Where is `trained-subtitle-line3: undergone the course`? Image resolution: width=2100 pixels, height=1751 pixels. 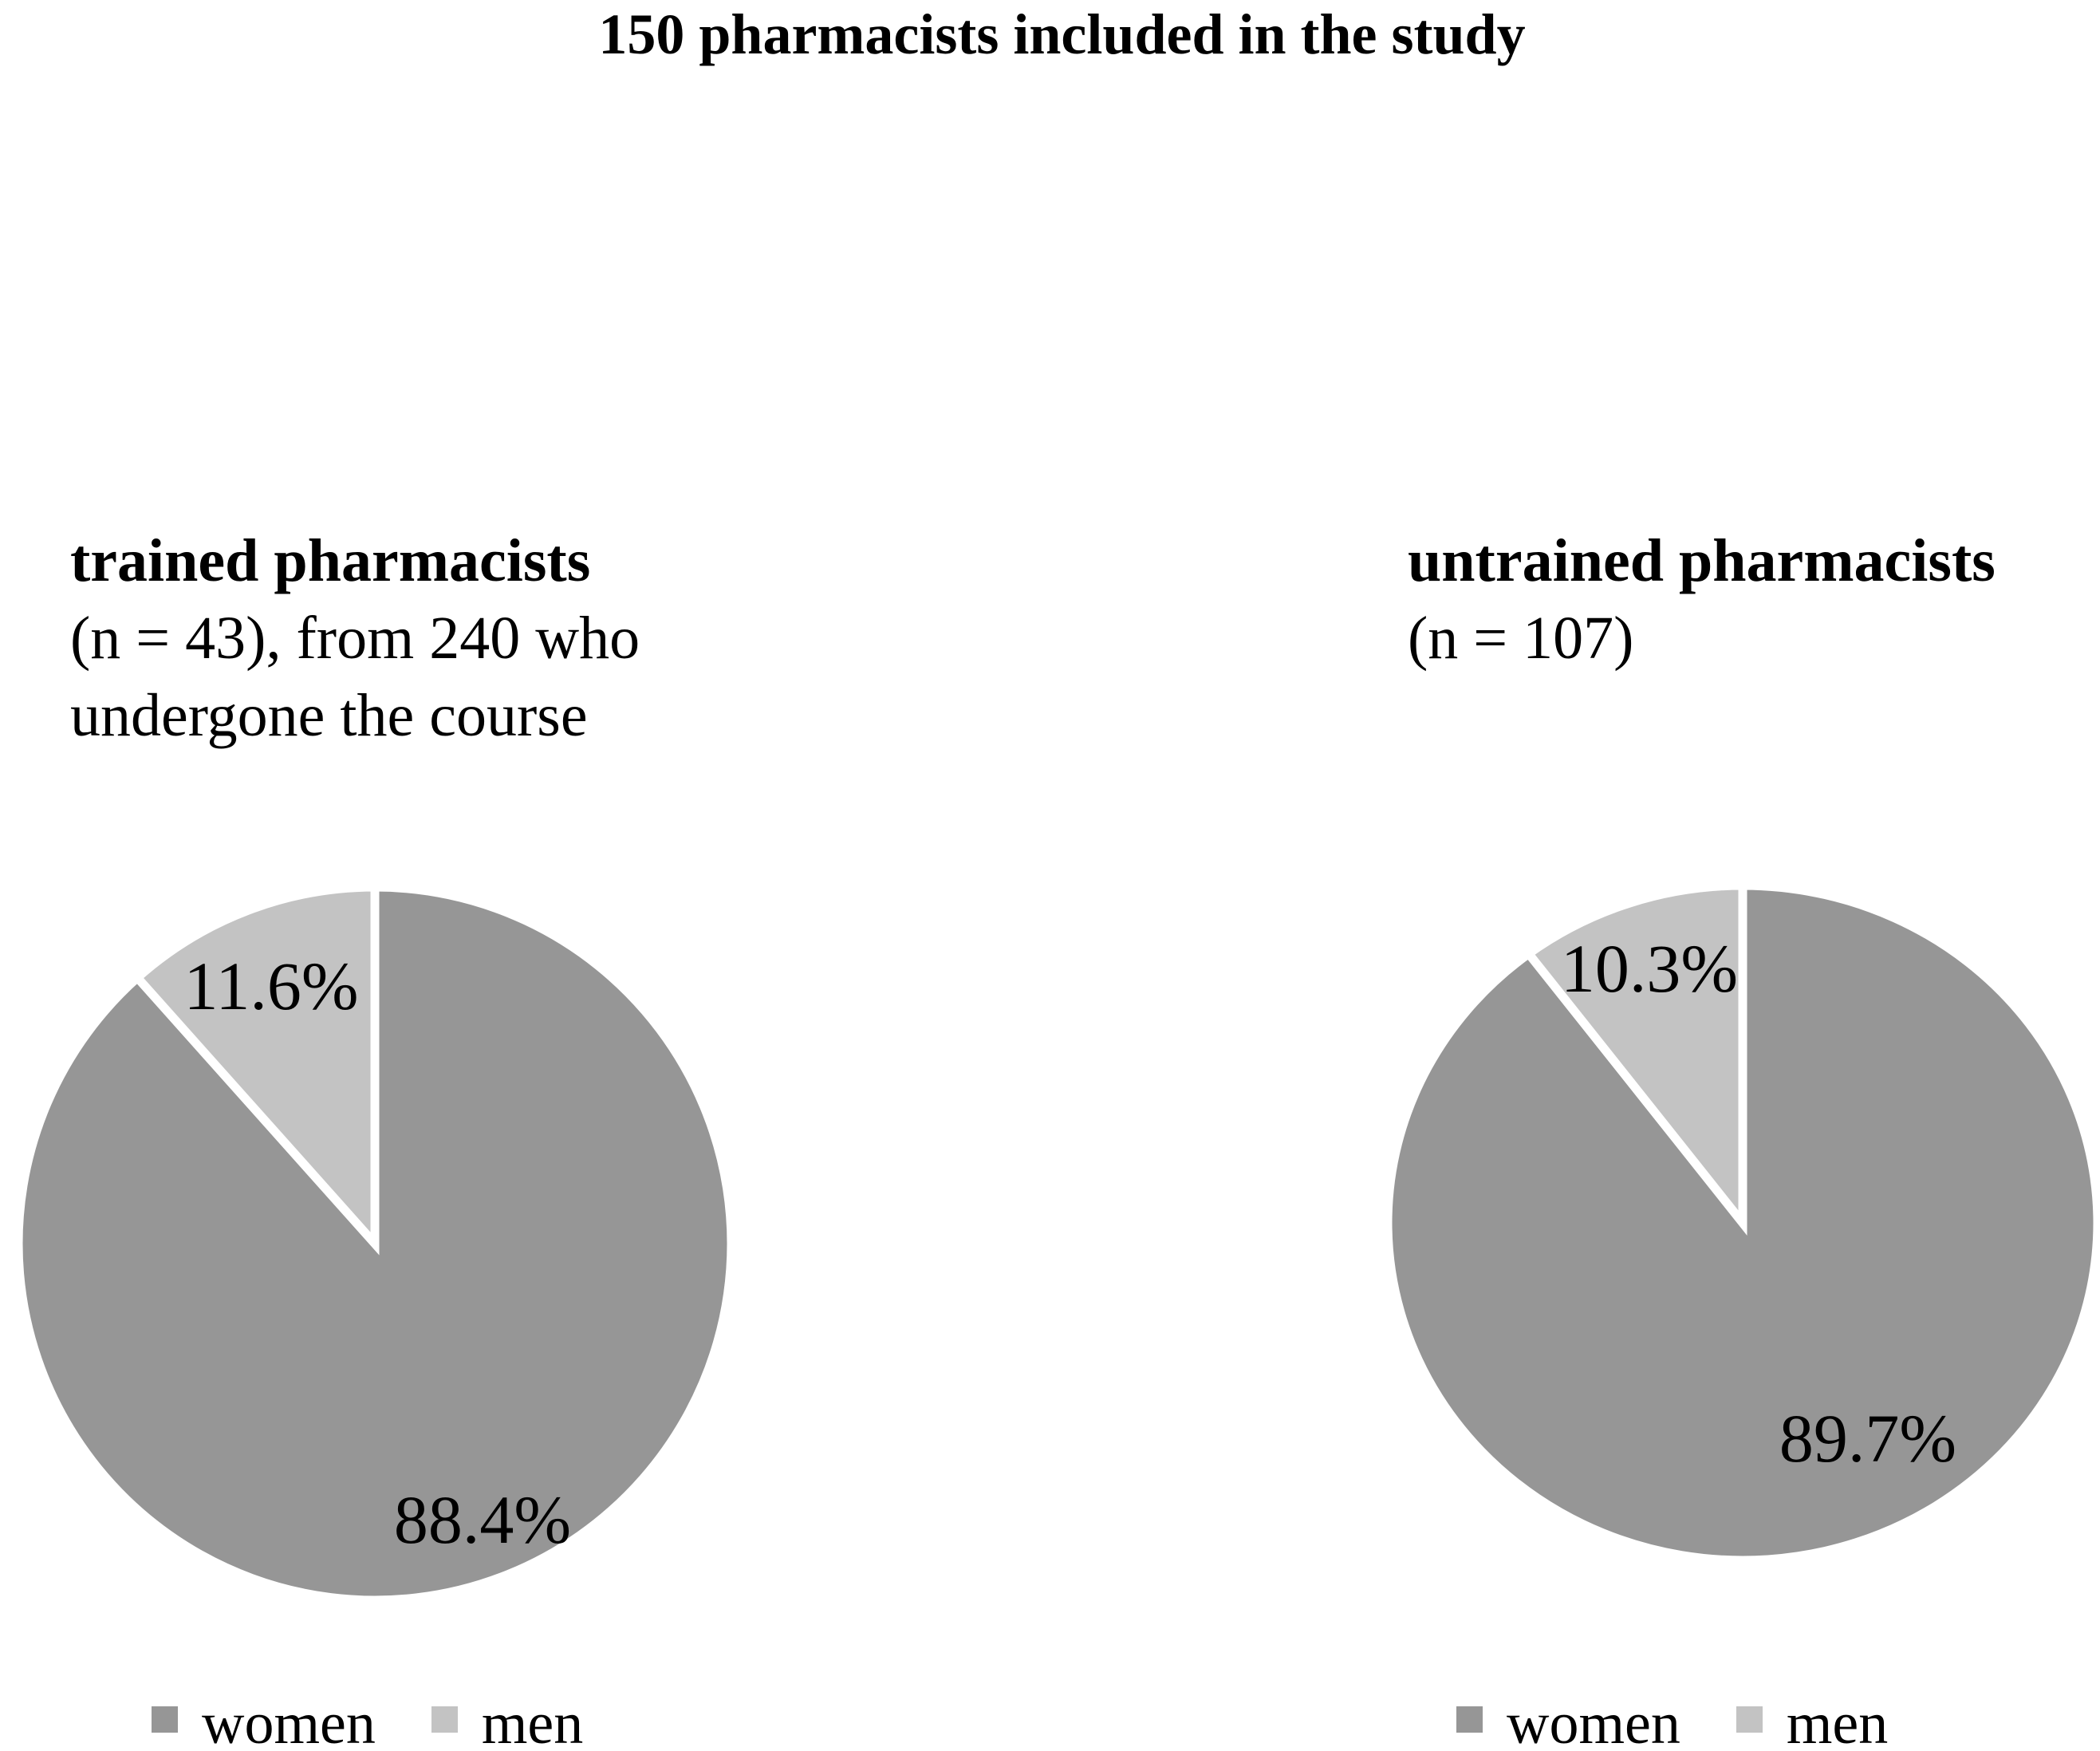 trained-subtitle-line3: undergone the course is located at coordinates (329, 715).